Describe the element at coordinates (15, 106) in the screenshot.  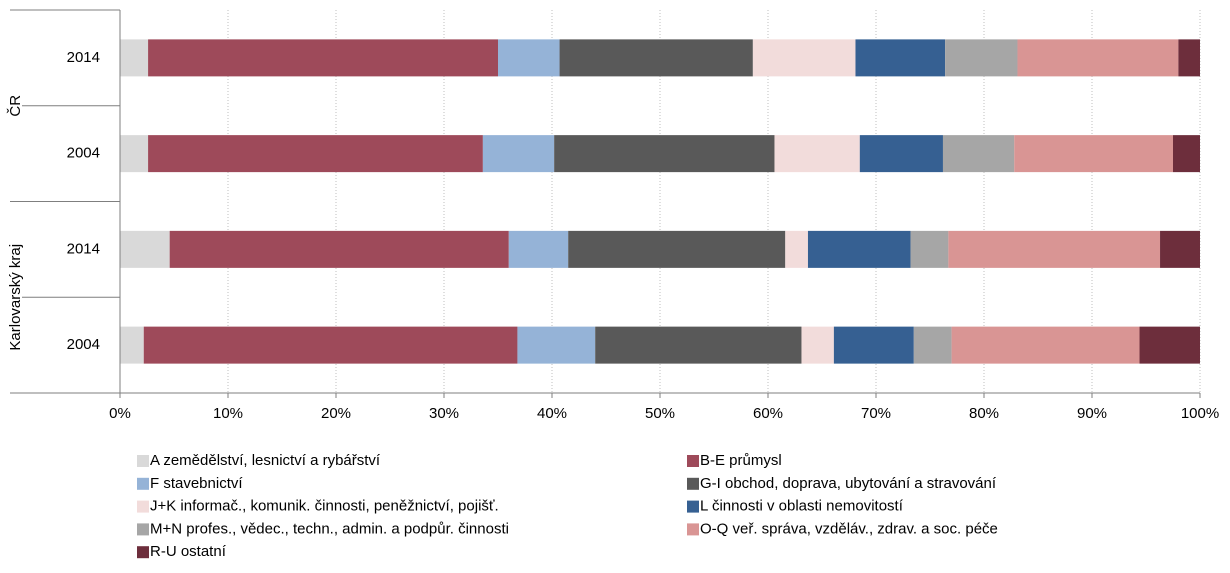
I see `group-label: ČR` at that location.